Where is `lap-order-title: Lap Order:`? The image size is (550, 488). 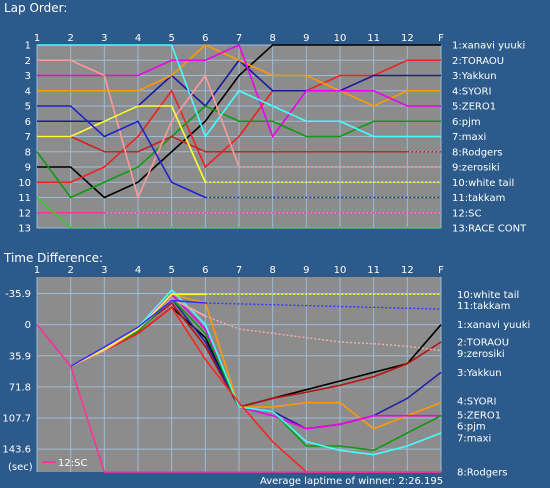
lap-order-title: Lap Order: is located at coordinates (35, 8).